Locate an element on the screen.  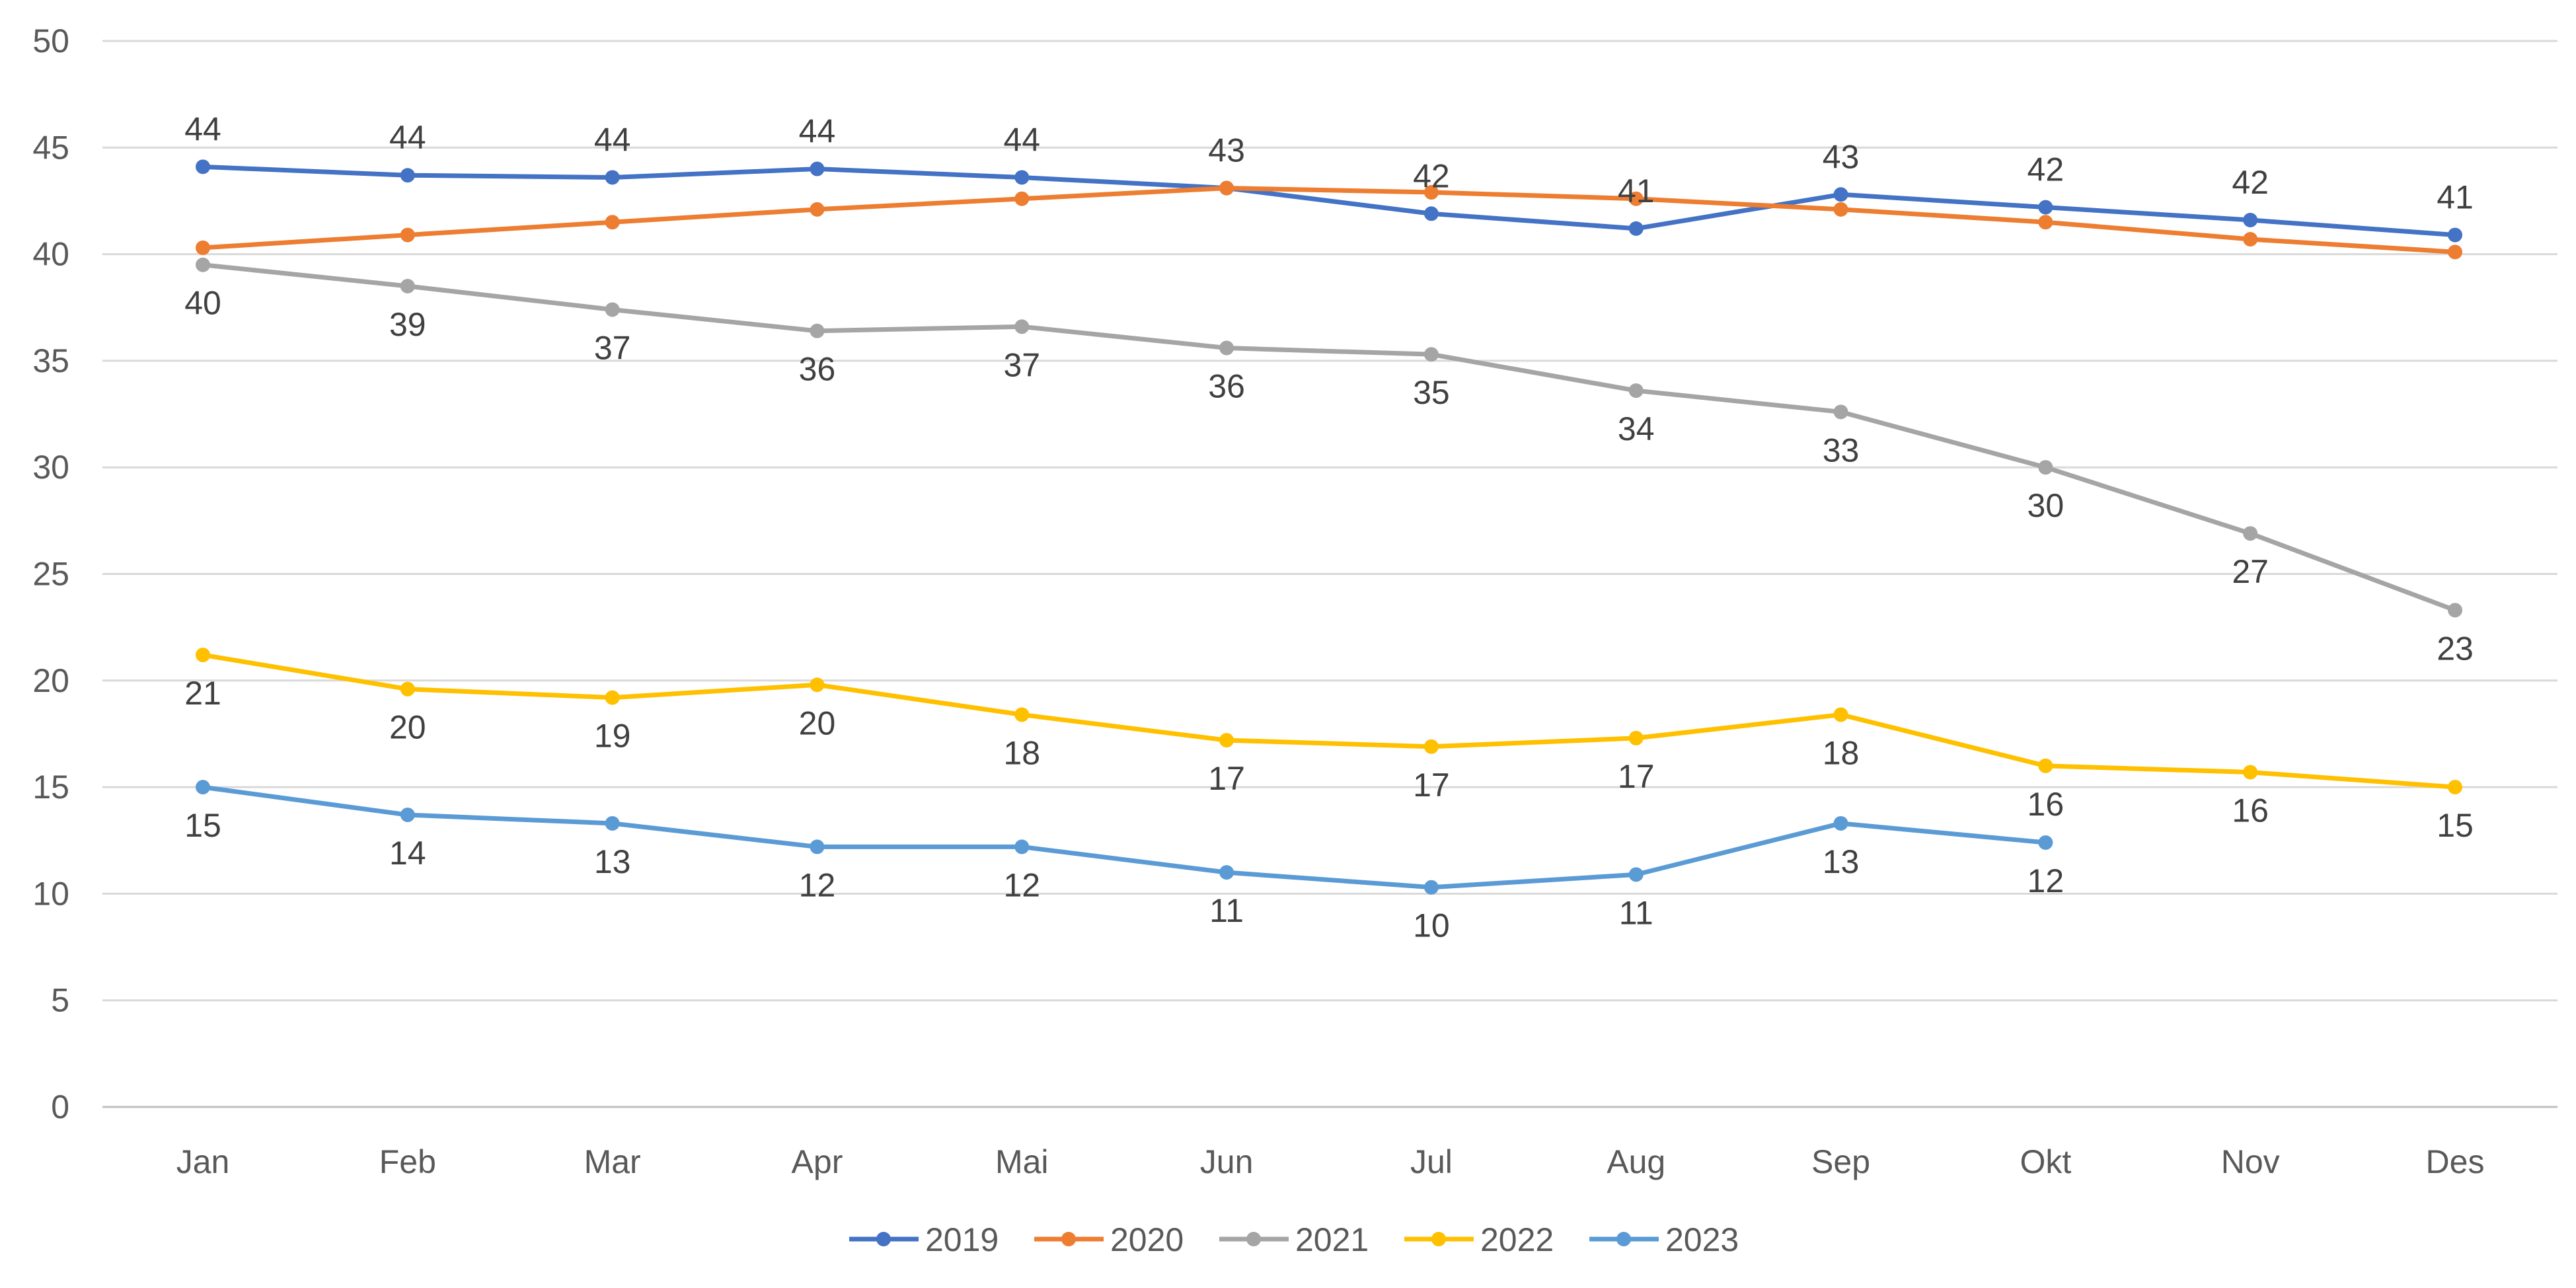
legend-label: 2022 is located at coordinates (1517, 1239).